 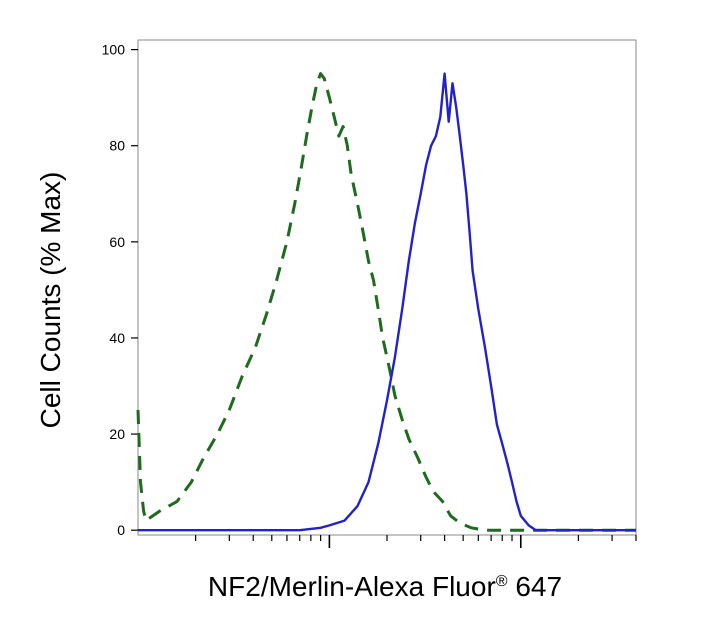 I want to click on y-tick-label: 100, so click(x=114, y=50).